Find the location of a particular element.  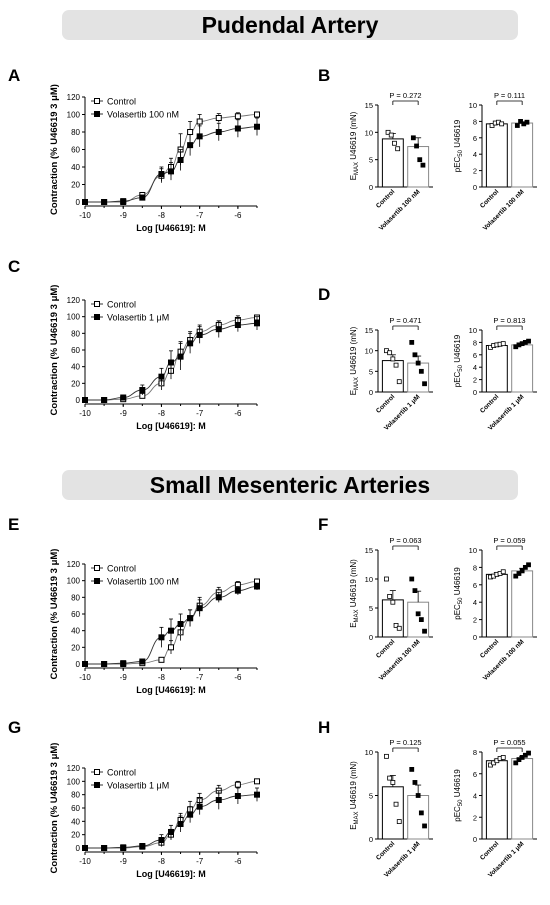

x-tick-label: -9 is located at coordinates (124, 413).